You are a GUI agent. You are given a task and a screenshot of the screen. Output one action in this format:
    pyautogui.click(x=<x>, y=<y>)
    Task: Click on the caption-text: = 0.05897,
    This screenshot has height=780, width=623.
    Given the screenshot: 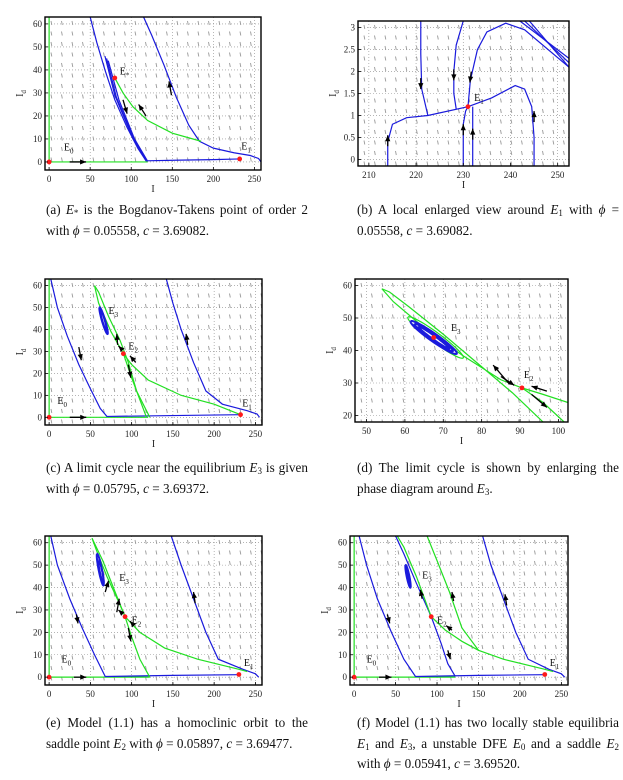 What is the action you would take?
    pyautogui.click(x=194, y=743)
    